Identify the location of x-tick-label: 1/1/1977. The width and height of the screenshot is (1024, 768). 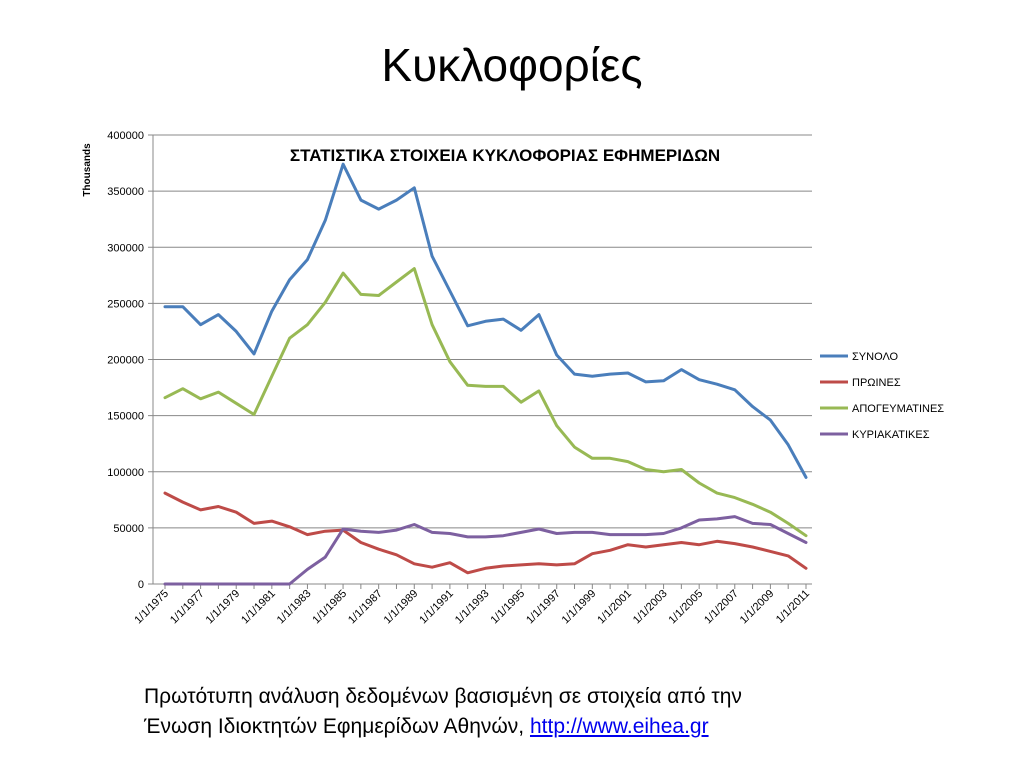
(187, 607).